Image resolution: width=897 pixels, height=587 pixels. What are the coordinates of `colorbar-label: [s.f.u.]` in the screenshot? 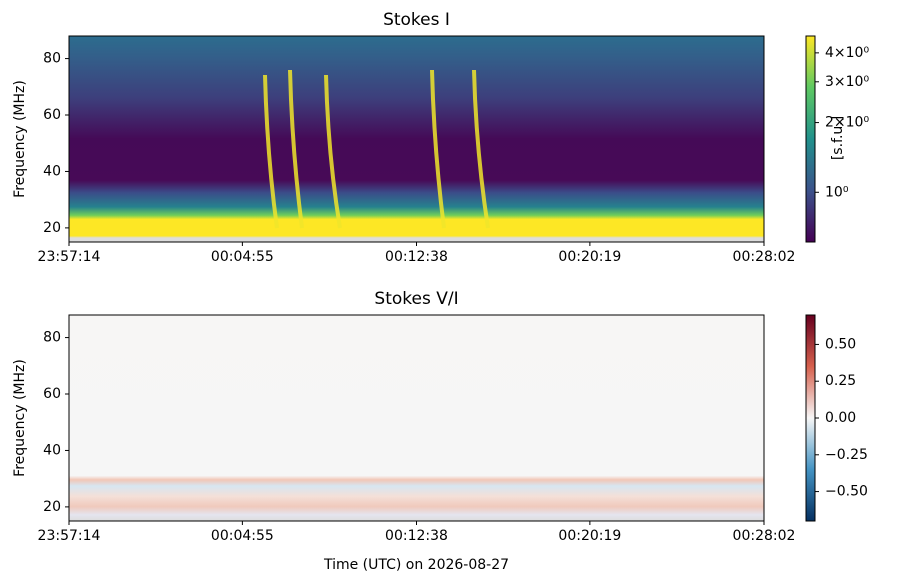 It's located at (838, 138).